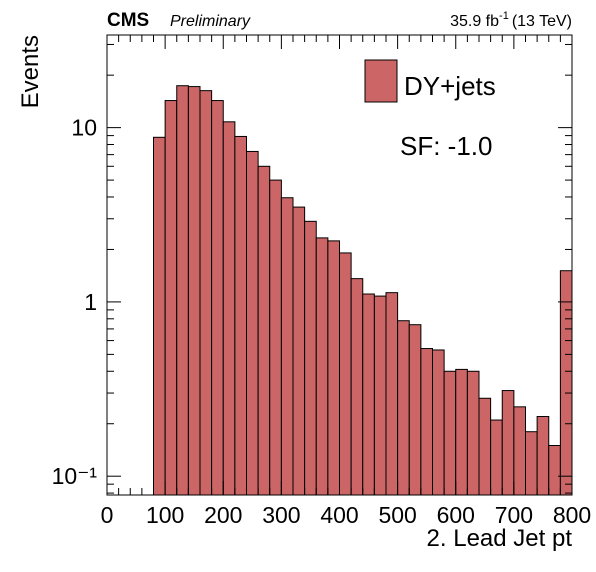 This screenshot has width=596, height=572. I want to click on x-tick-label: 400, so click(339, 515).